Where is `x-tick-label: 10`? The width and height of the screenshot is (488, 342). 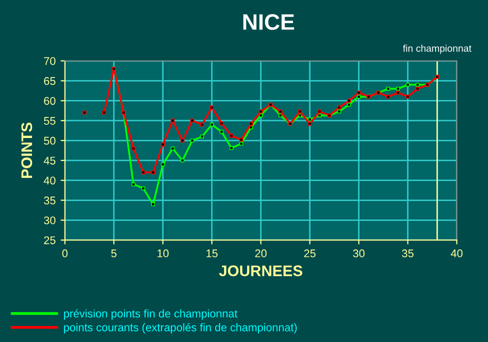 x-tick-label: 10 is located at coordinates (163, 253).